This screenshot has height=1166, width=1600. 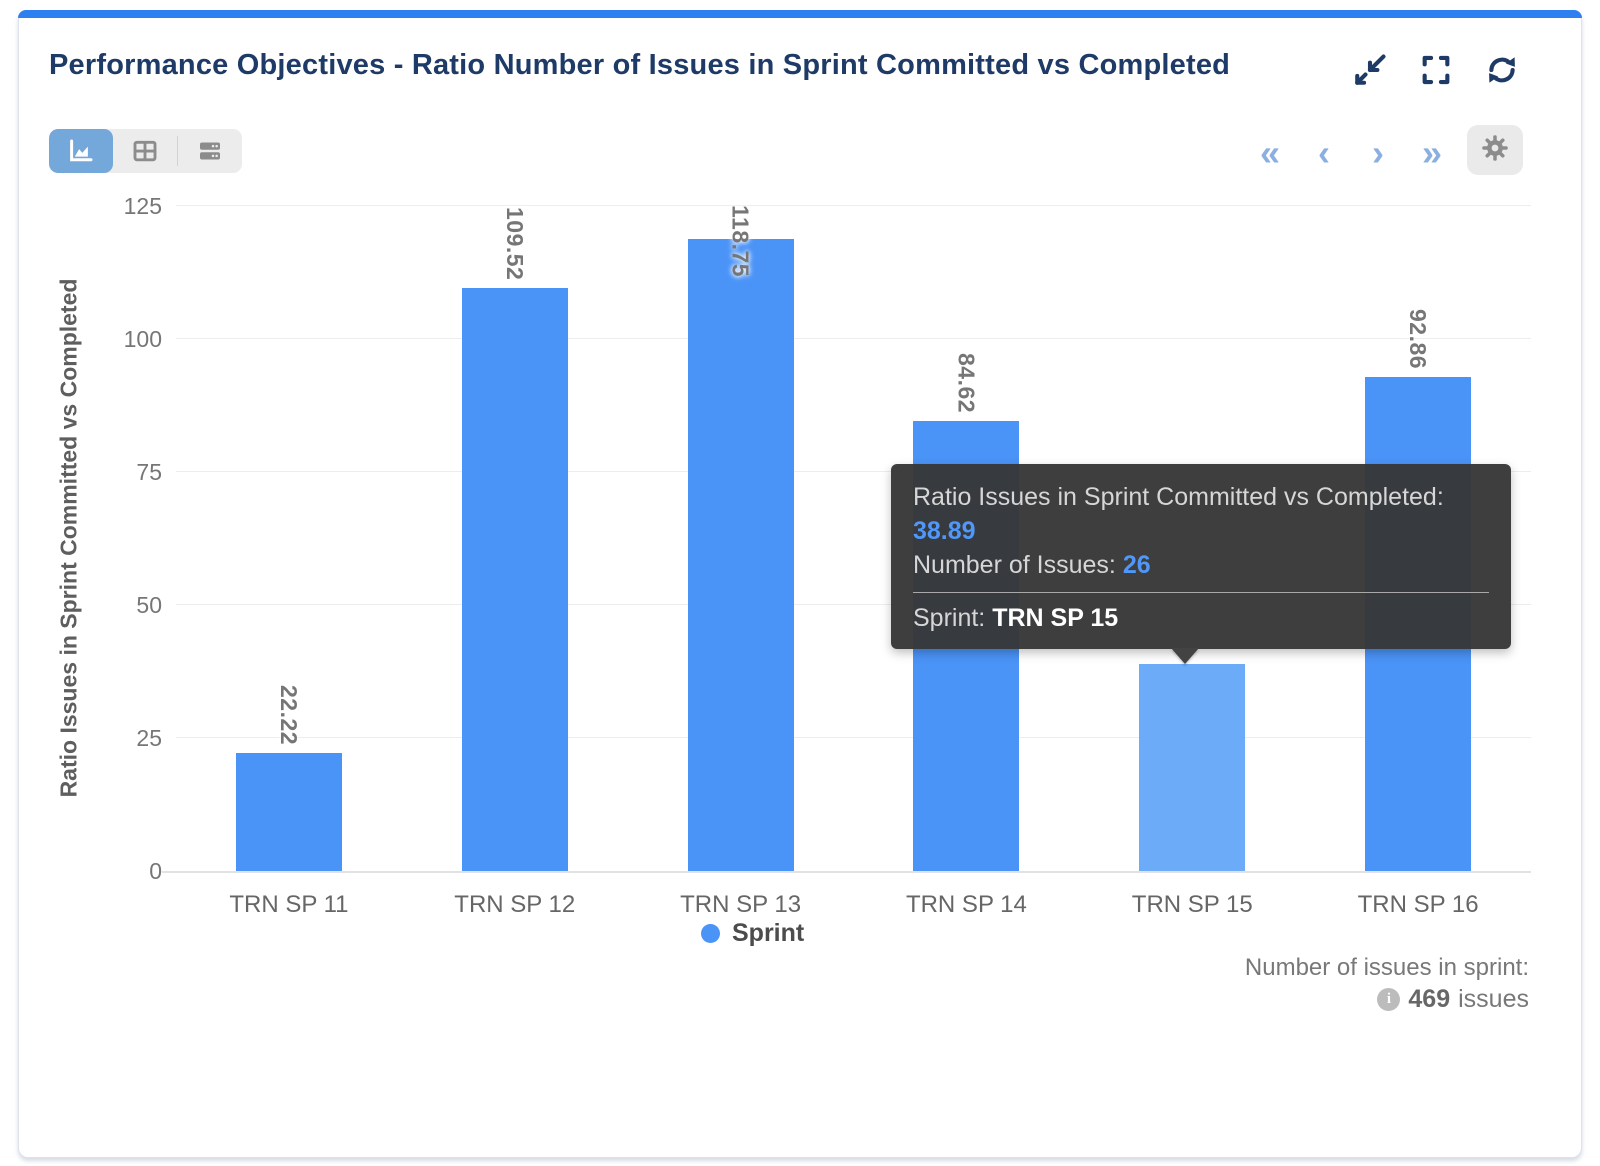 I want to click on x-tick-label-2: TRN SP 12, so click(x=515, y=904).